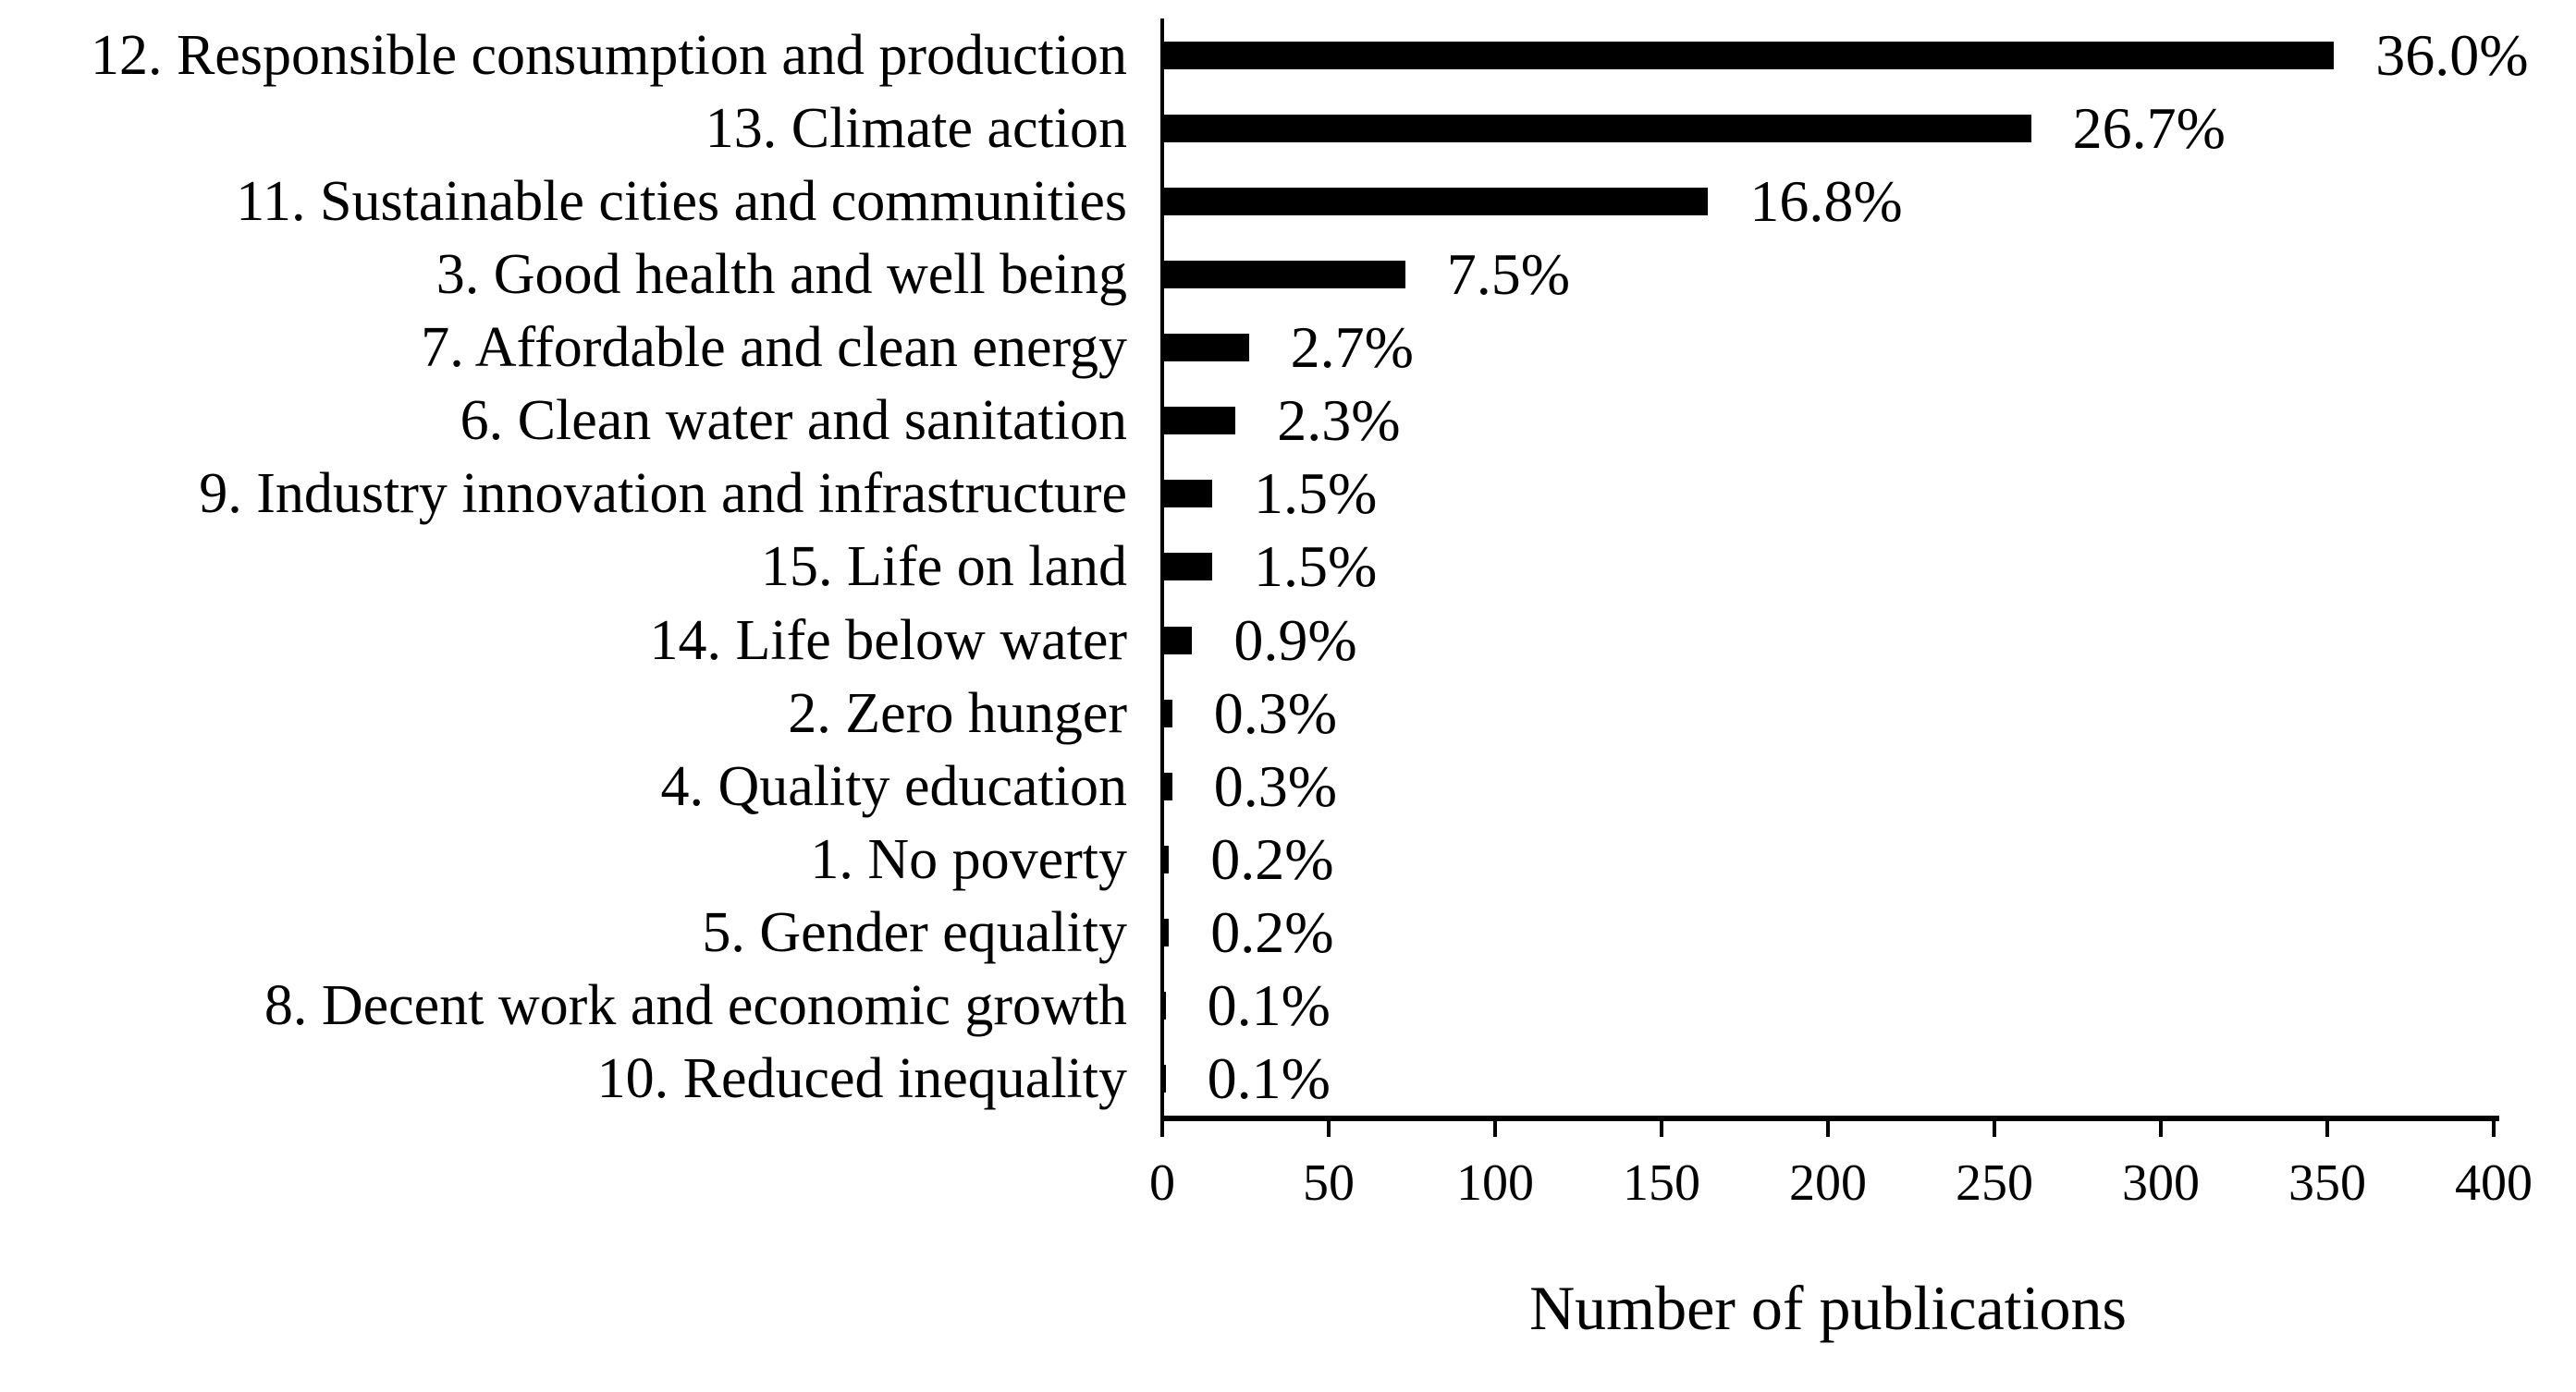 The width and height of the screenshot is (2576, 1392). I want to click on percent-label: 26.7%, so click(2149, 127).